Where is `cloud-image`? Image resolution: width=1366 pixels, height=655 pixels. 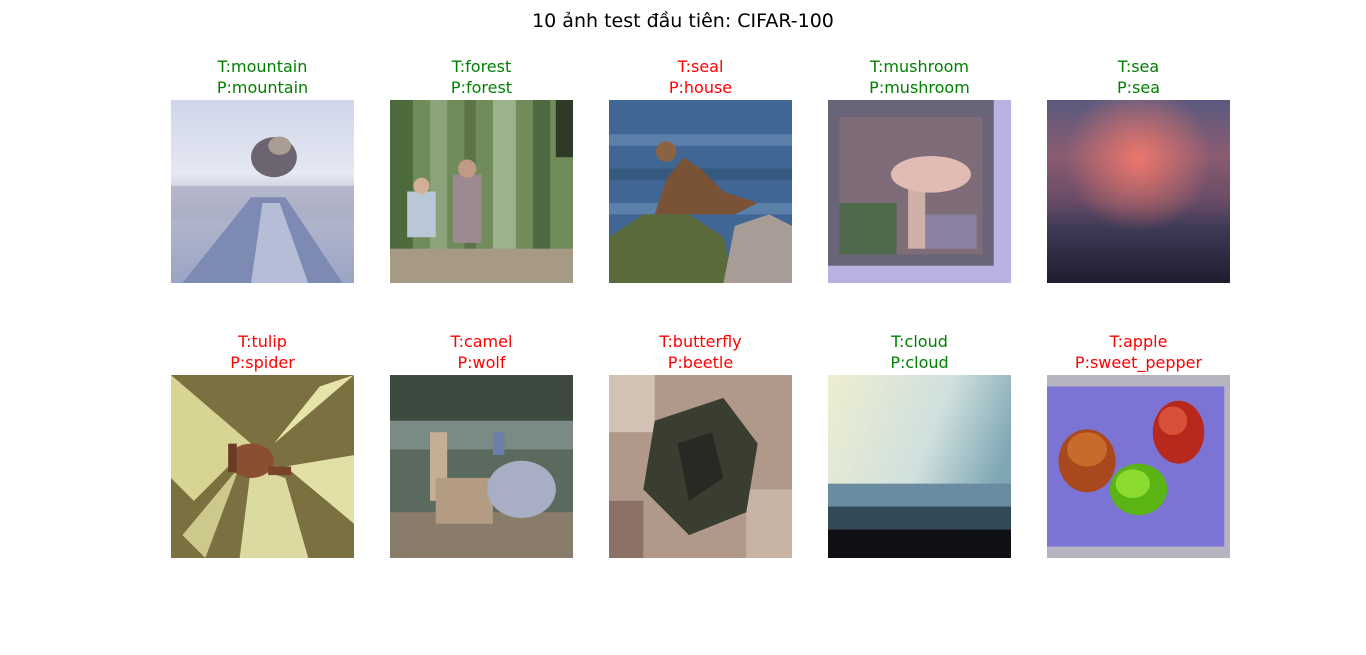 cloud-image is located at coordinates (919, 466).